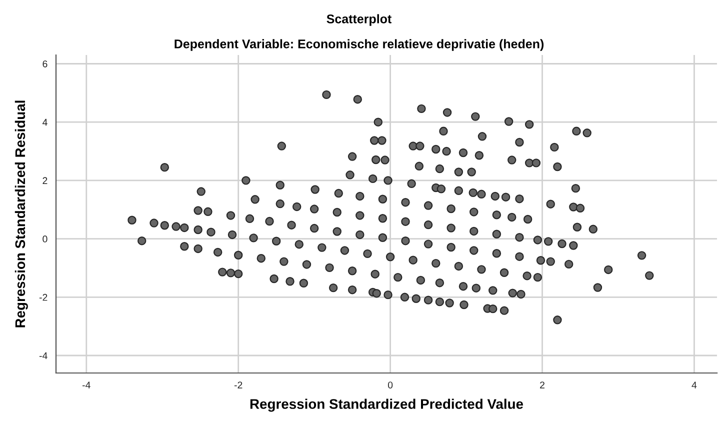  Describe the element at coordinates (45, 64) in the screenshot. I see `y-tick-label: 6` at that location.